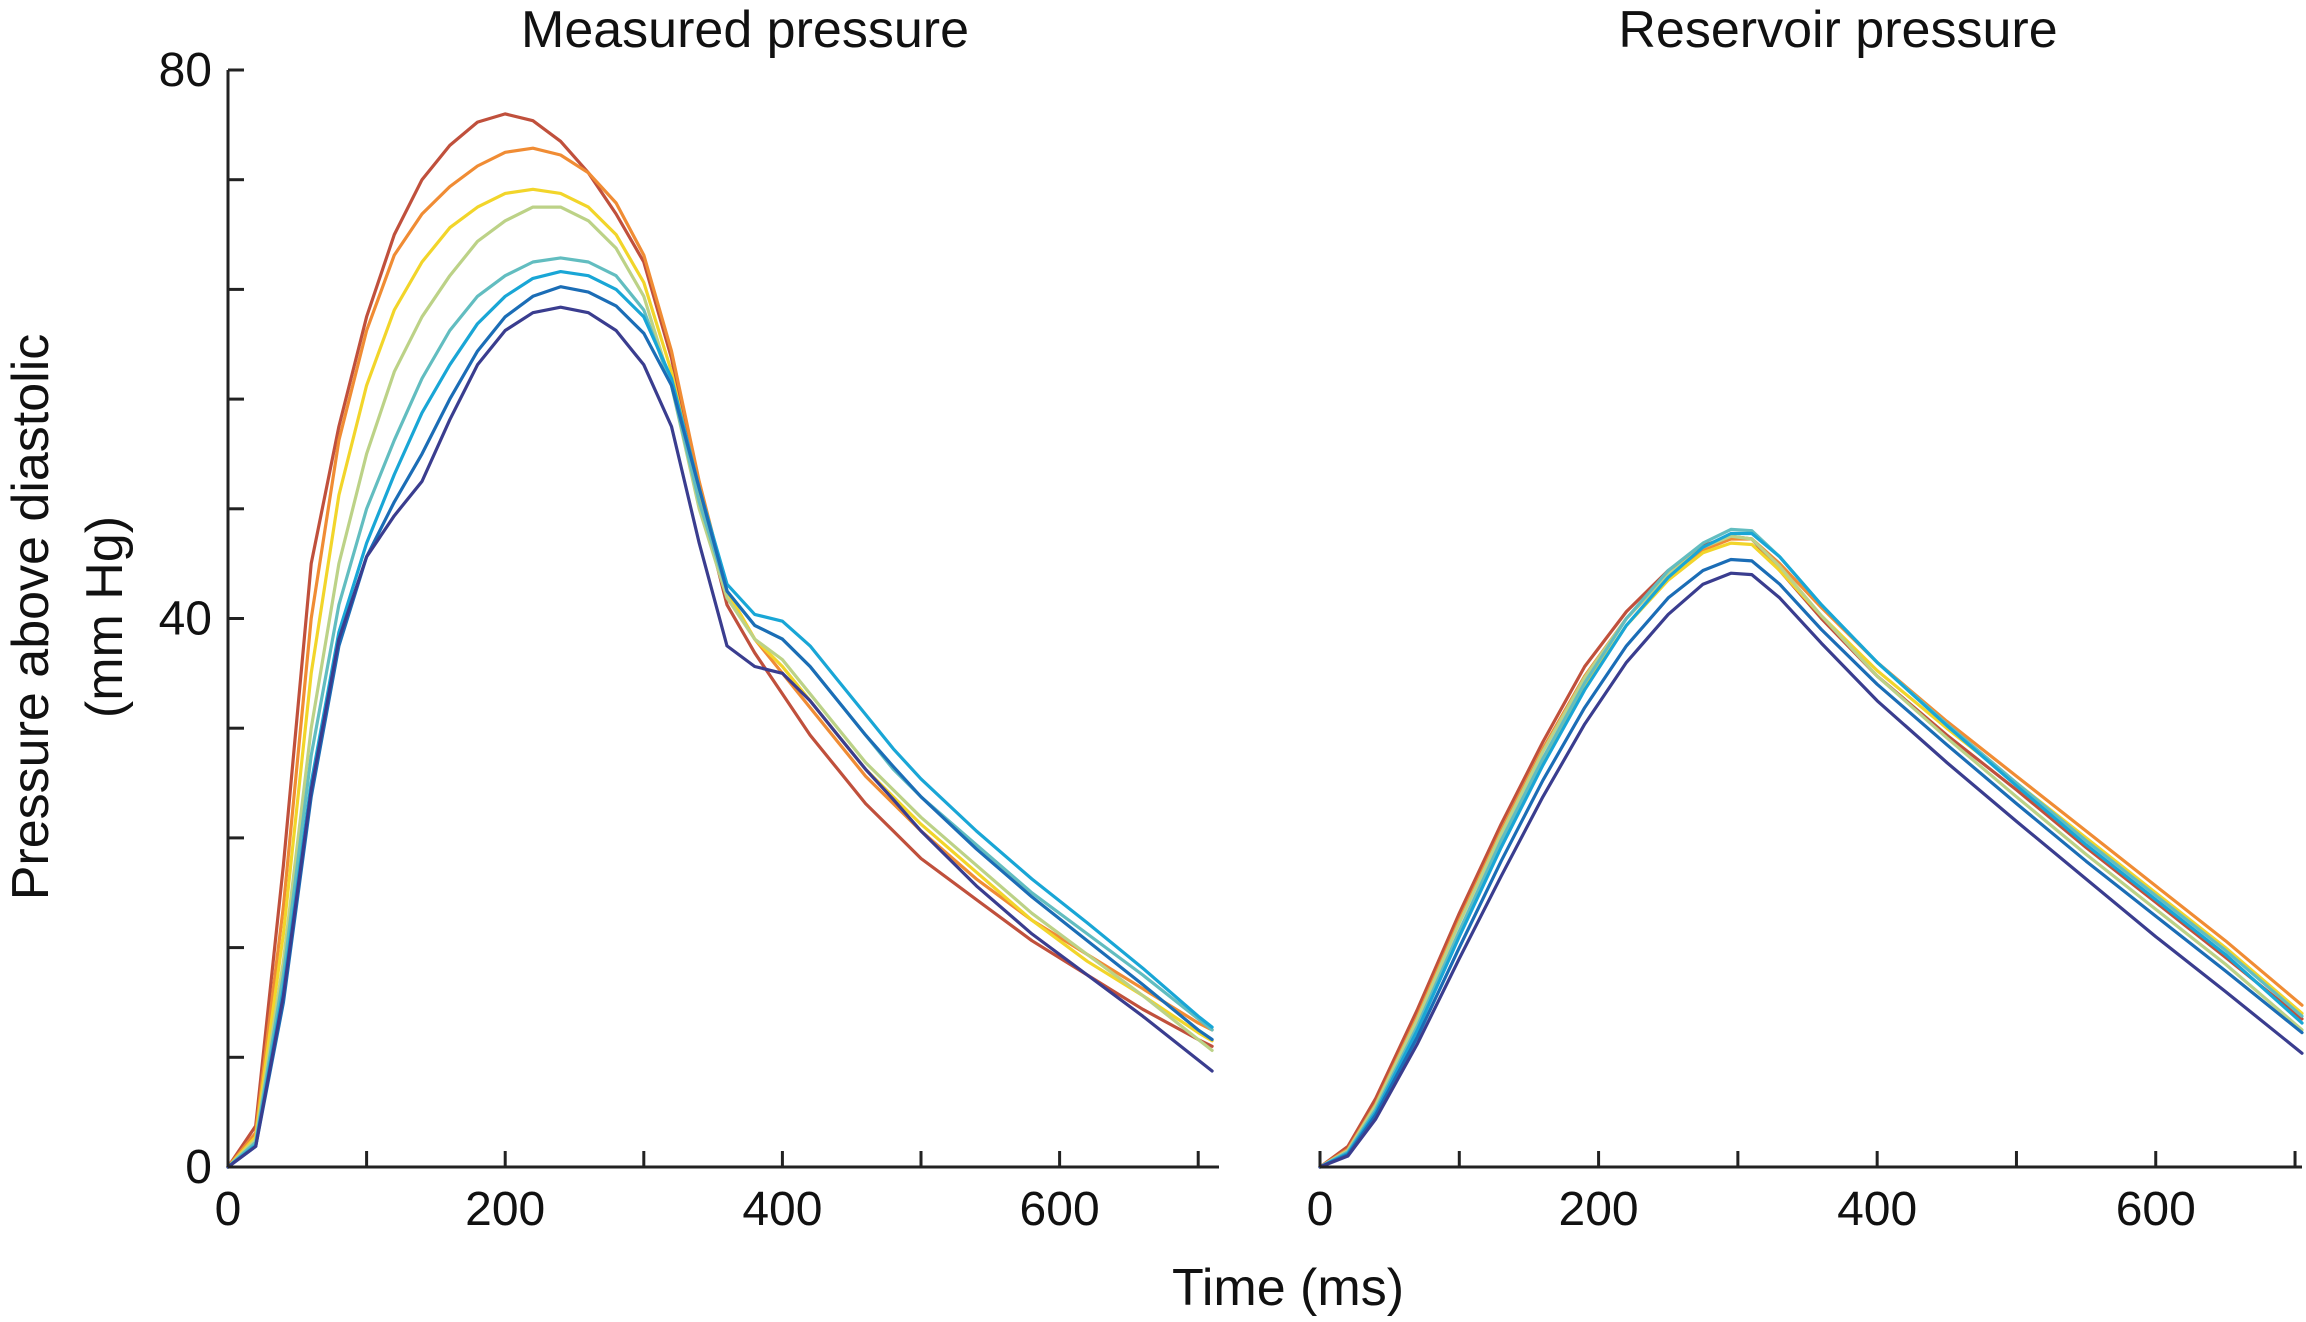  Describe the element at coordinates (1802, 1193) in the screenshot. I see `reservoir-x-ticks: 0 200 400 600` at that location.